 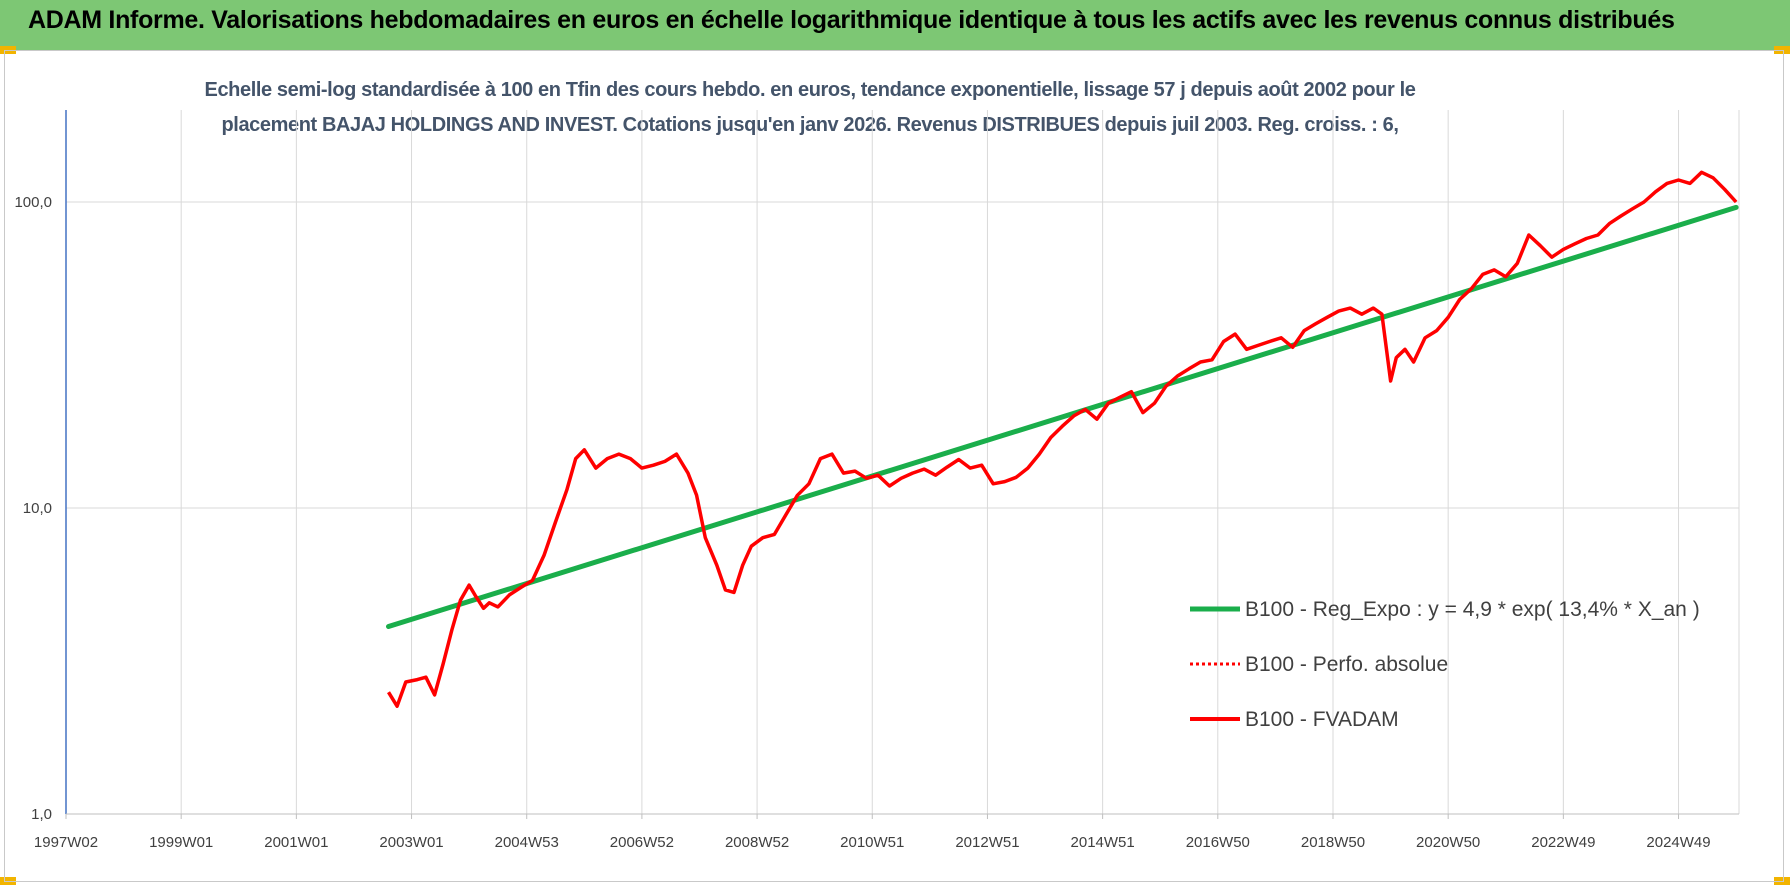 What do you see at coordinates (987, 842) in the screenshot?
I see `x-tick-label: 2012W51` at bounding box center [987, 842].